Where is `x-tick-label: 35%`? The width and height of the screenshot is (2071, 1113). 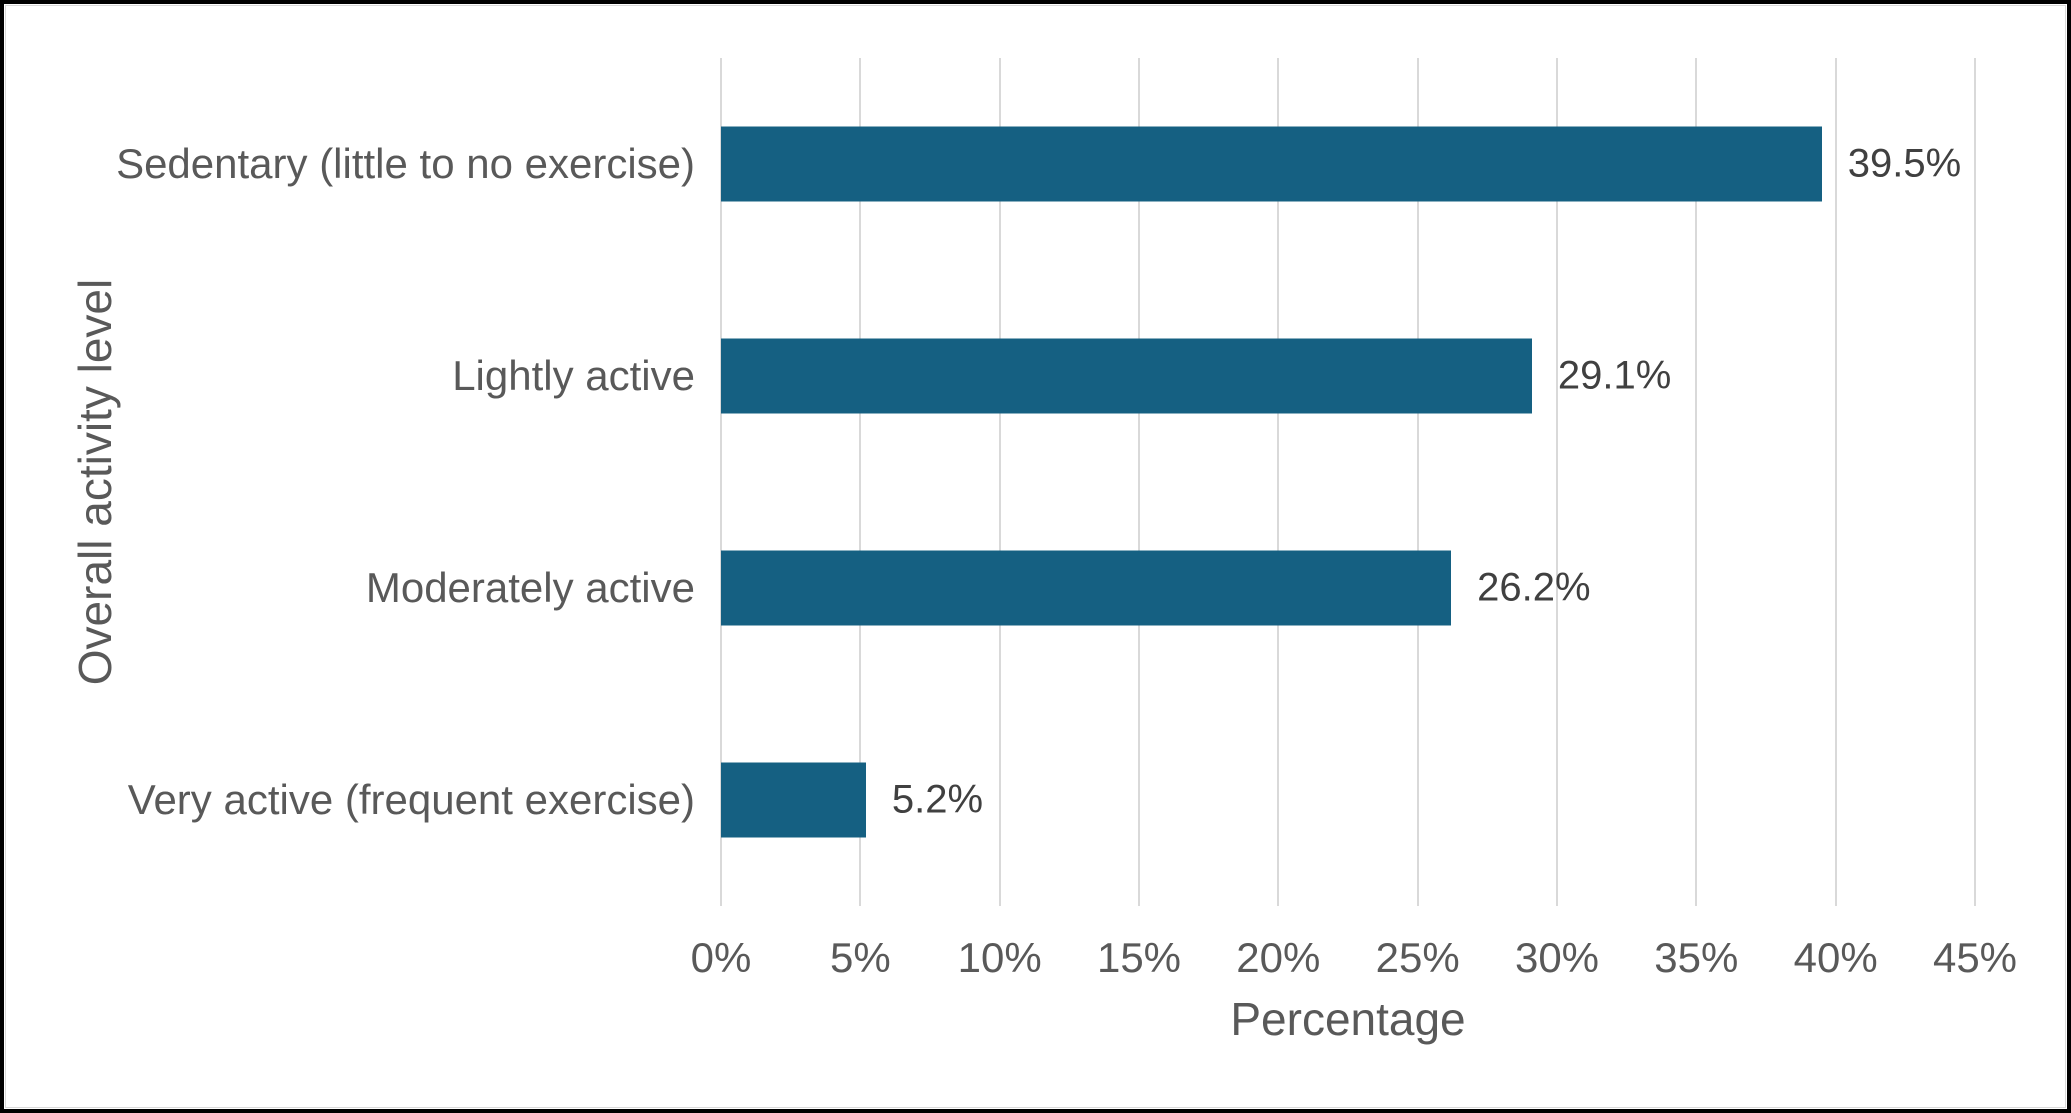
x-tick-label: 35% is located at coordinates (1696, 957).